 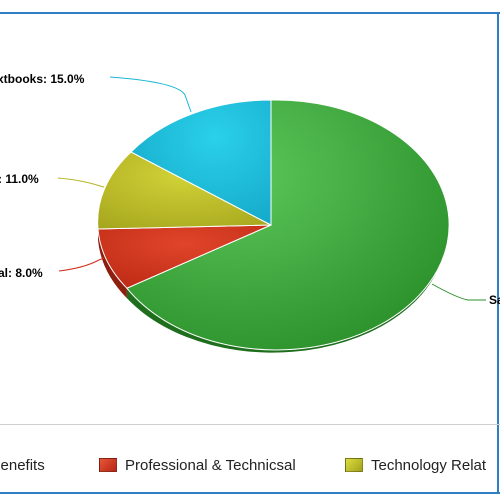 I want to click on data-label-professional: al: 8.0%, so click(x=21, y=273).